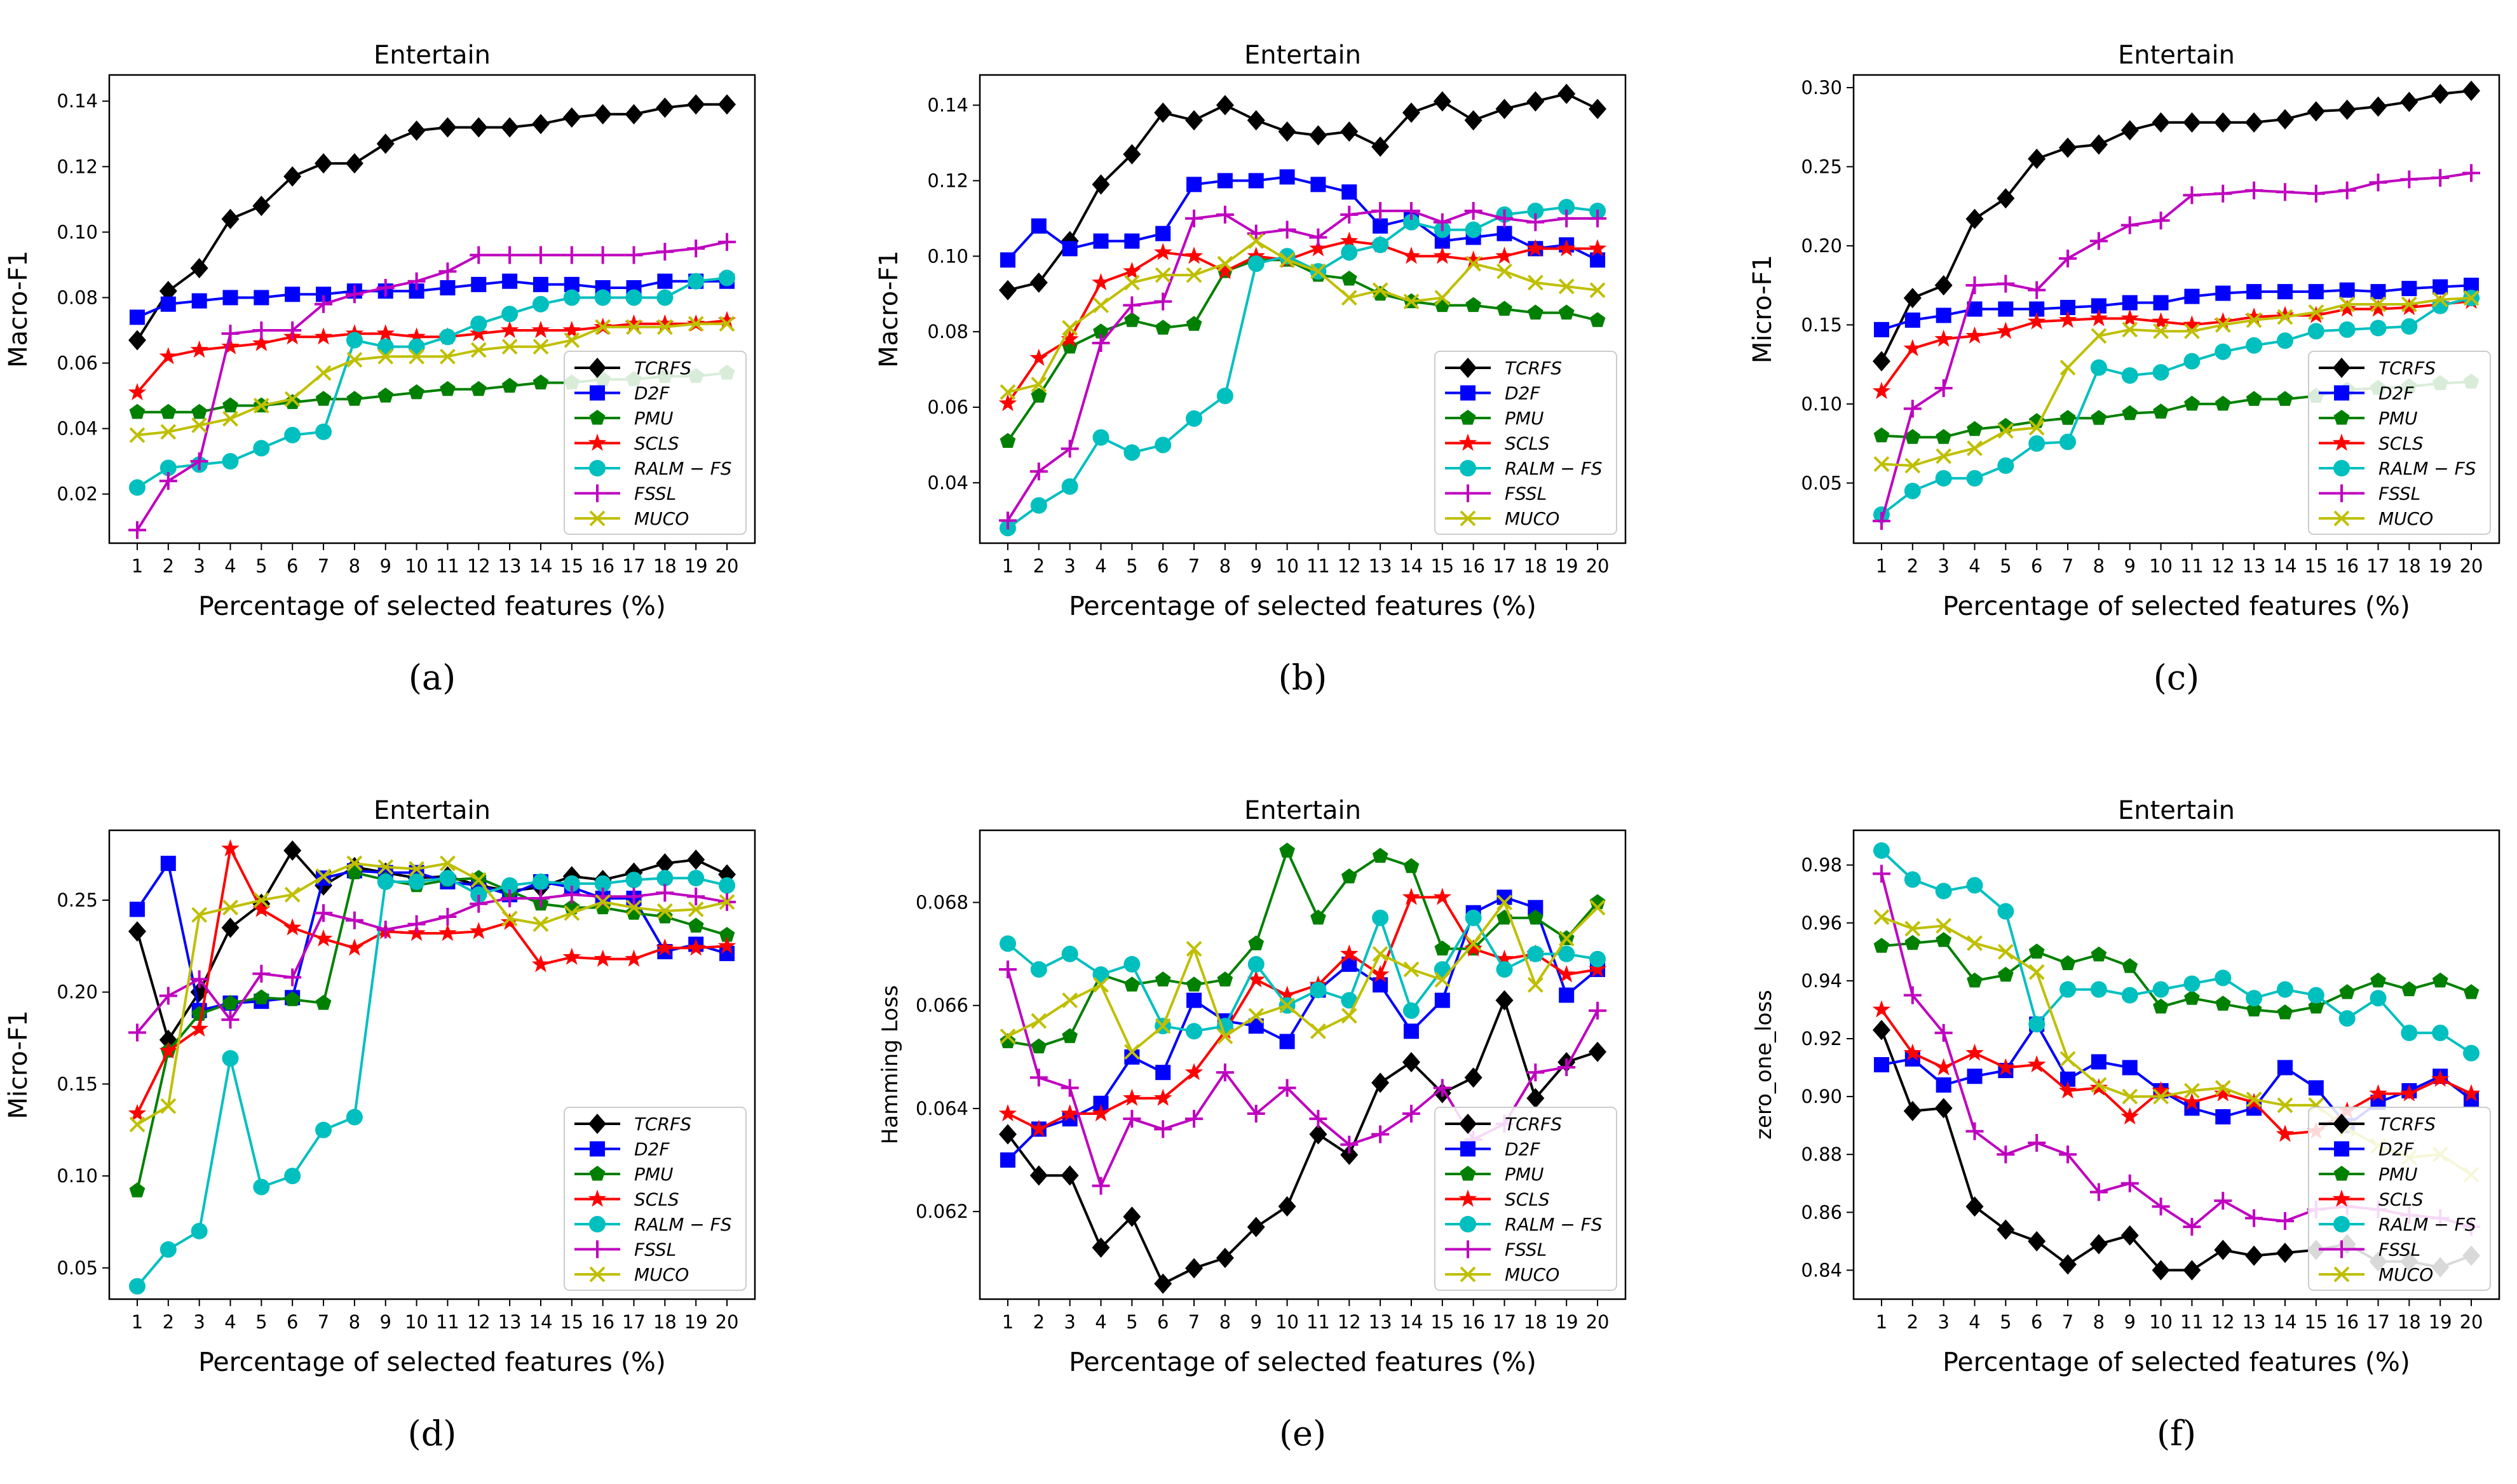  What do you see at coordinates (597, 493) in the screenshot?
I see `legend-marker-fssl` at bounding box center [597, 493].